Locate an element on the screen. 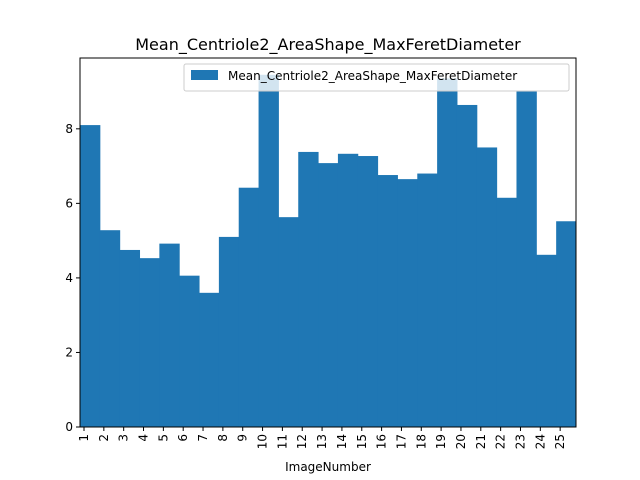 This screenshot has height=480, width=640. x-tick-label-8: 8 is located at coordinates (223, 438).